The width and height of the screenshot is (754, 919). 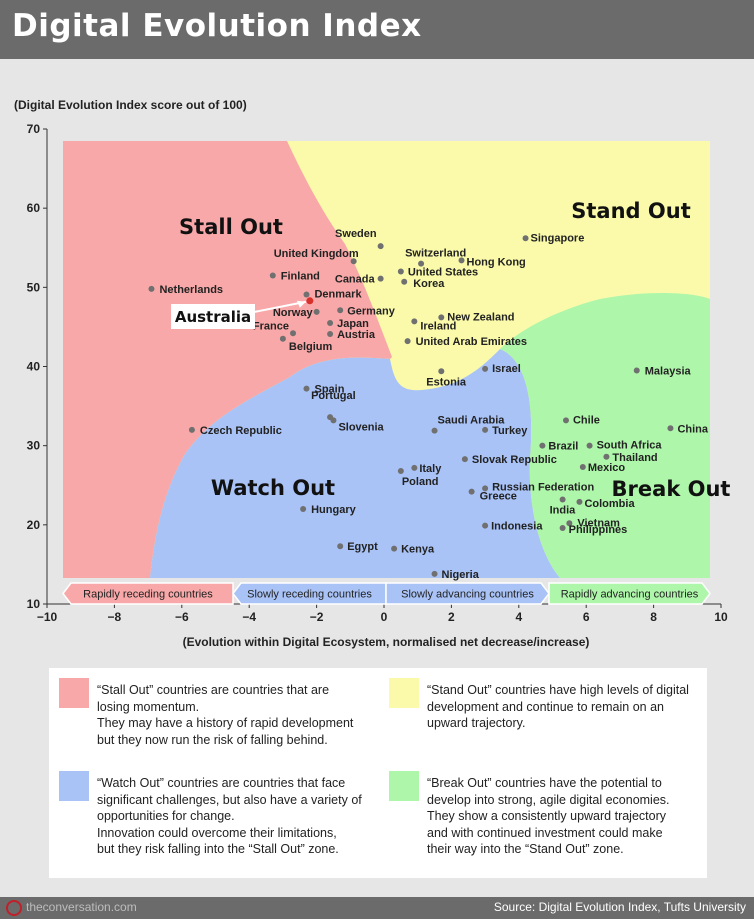 What do you see at coordinates (562, 528) in the screenshot?
I see `point-philippines` at bounding box center [562, 528].